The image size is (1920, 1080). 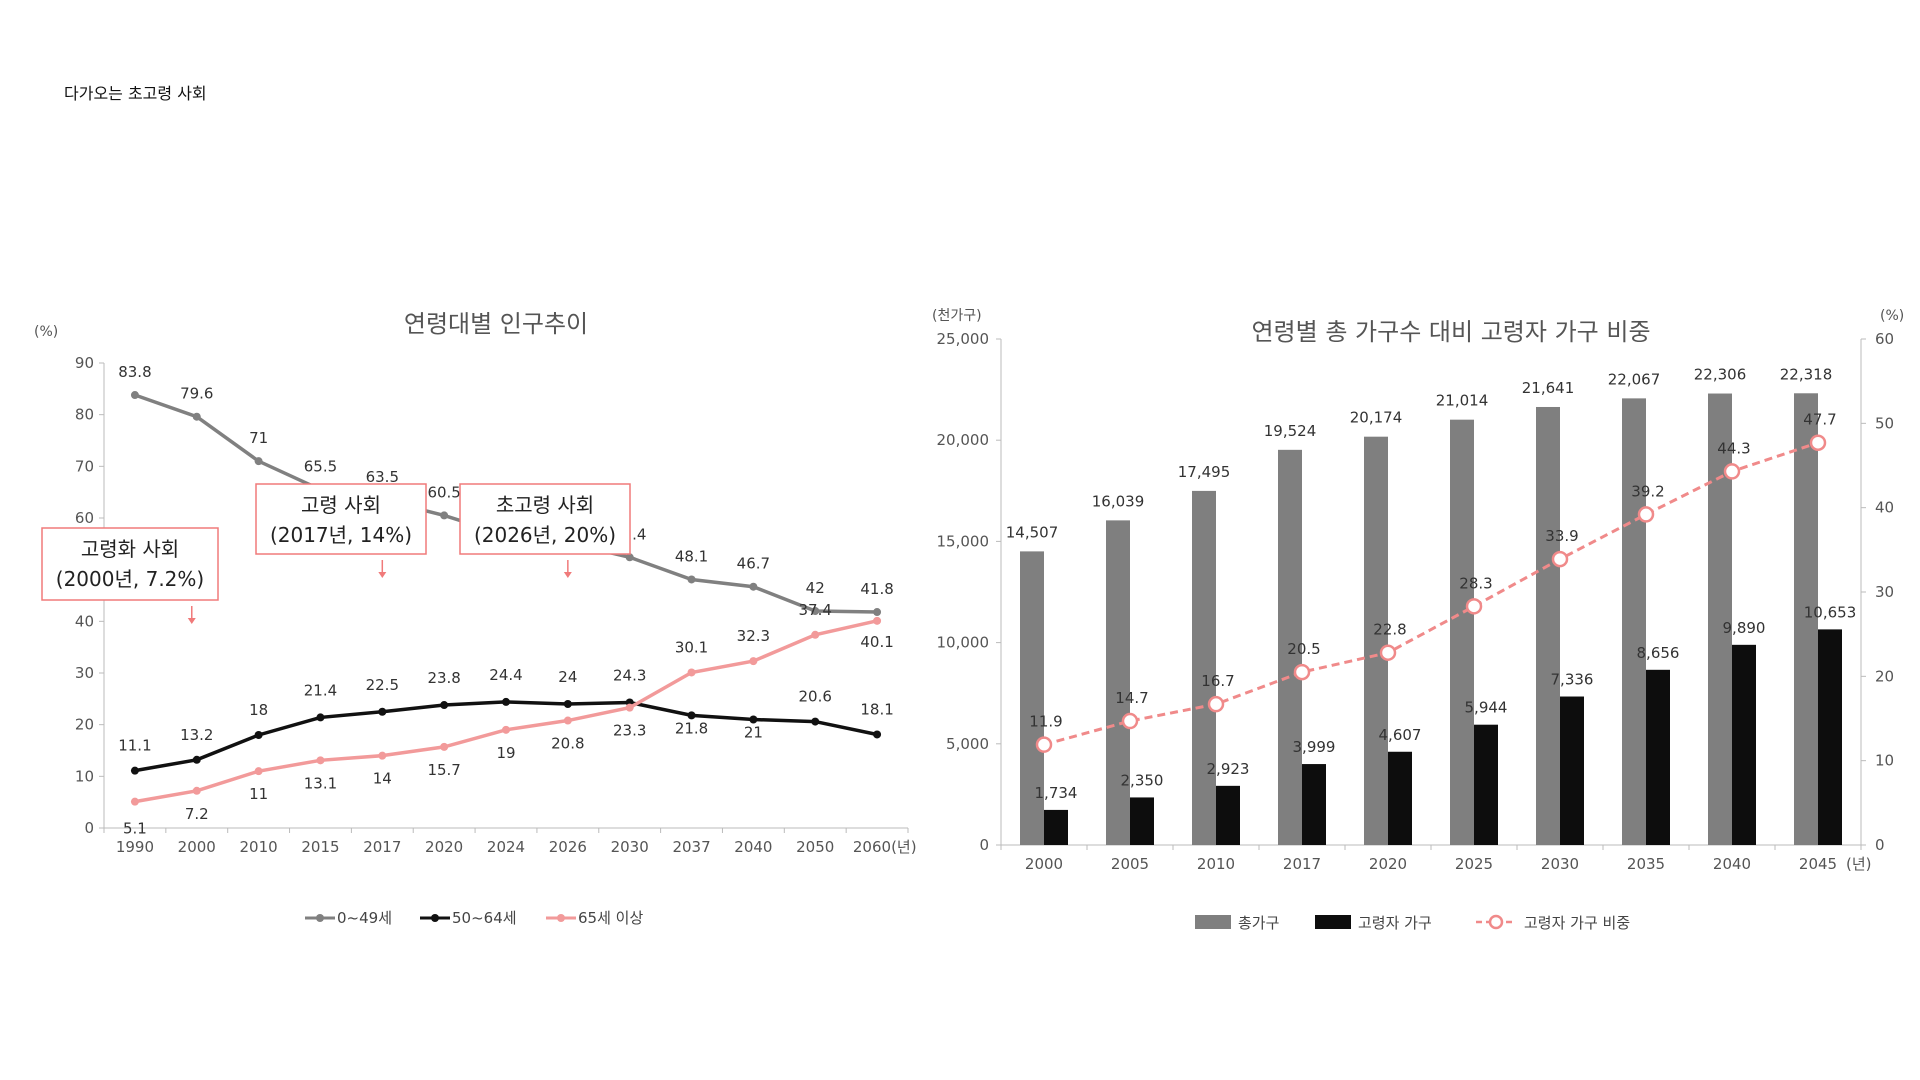 I want to click on data-label: 5.1, so click(x=135, y=829).